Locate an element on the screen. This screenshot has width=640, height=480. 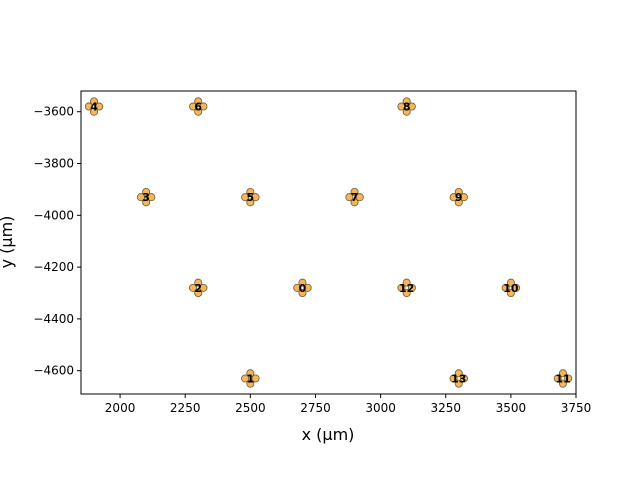
y-axis-label: y (μm) is located at coordinates (8, 242).